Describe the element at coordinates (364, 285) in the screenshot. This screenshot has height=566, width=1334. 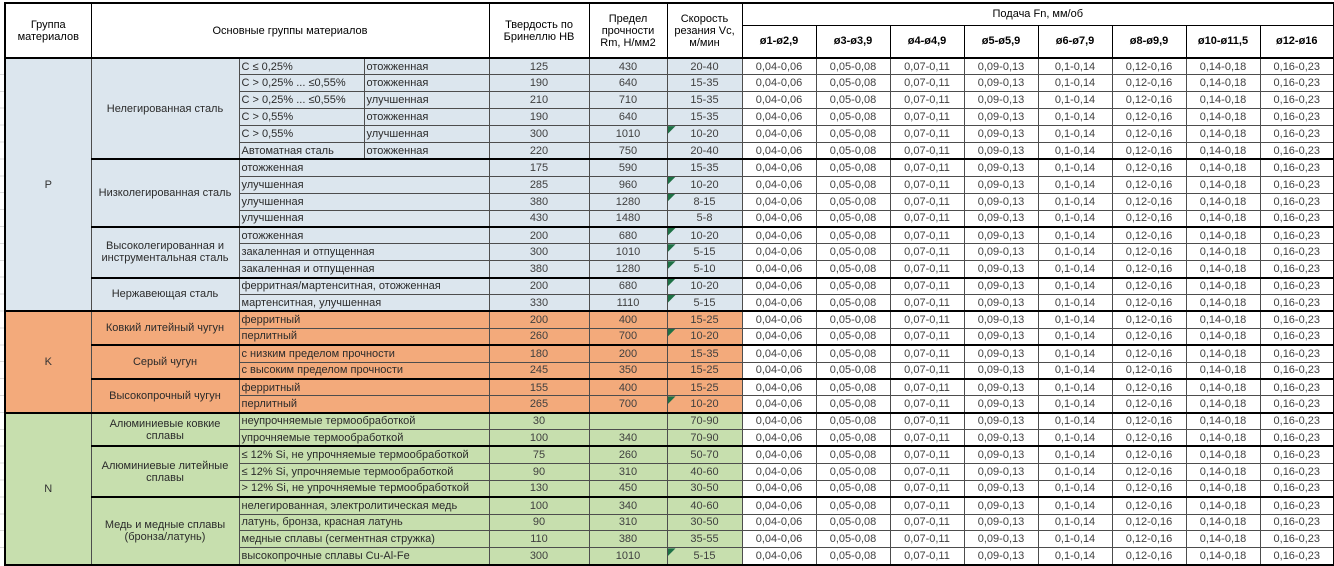
I see `material-detail-cell: ферритная/мартенситная, отожженная` at that location.